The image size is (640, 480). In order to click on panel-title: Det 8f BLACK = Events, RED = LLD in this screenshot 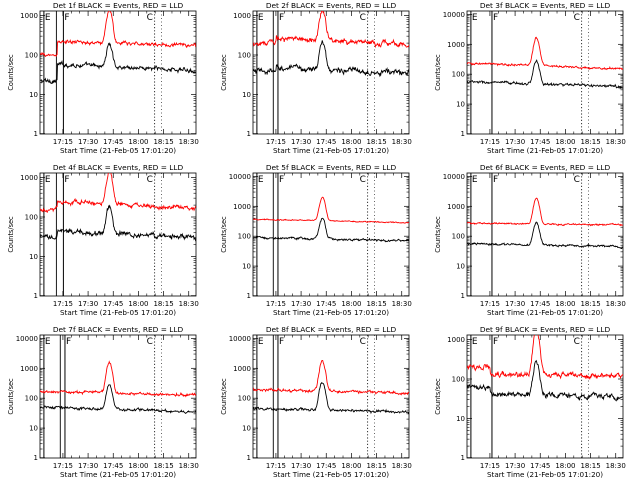, I will do `click(331, 329)`.